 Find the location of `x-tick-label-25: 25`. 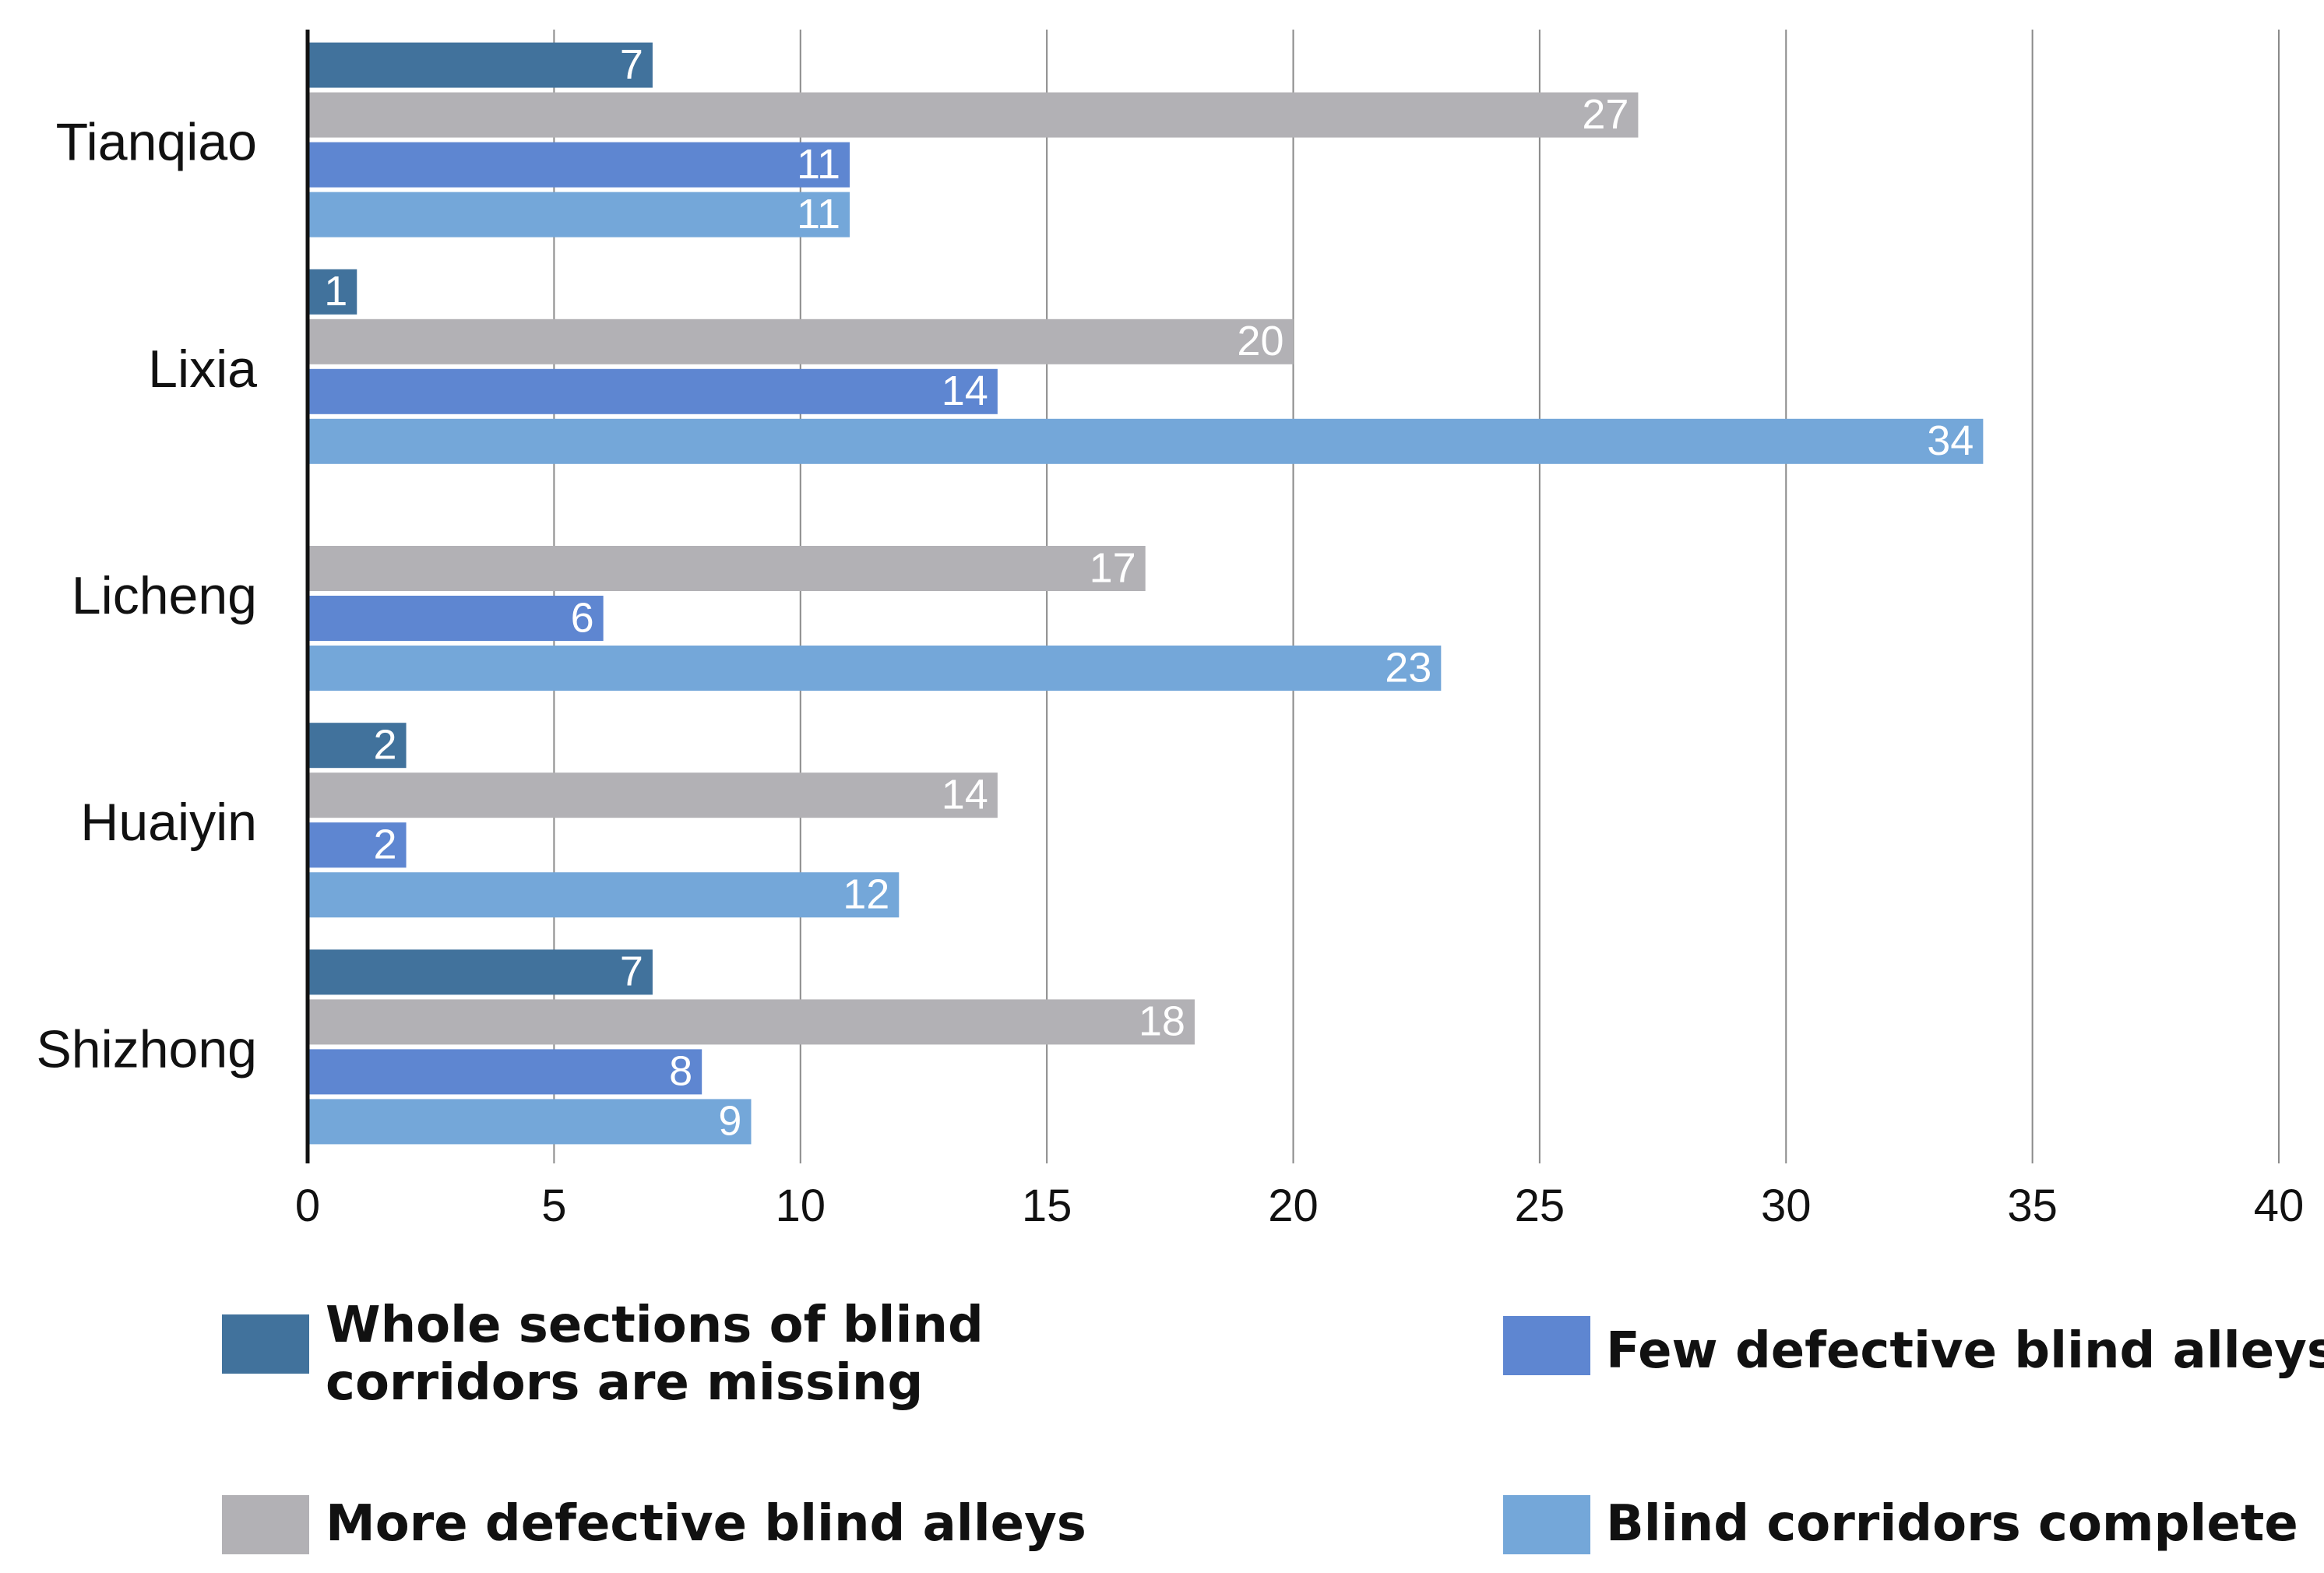

x-tick-label-25: 25 is located at coordinates (1540, 1206).